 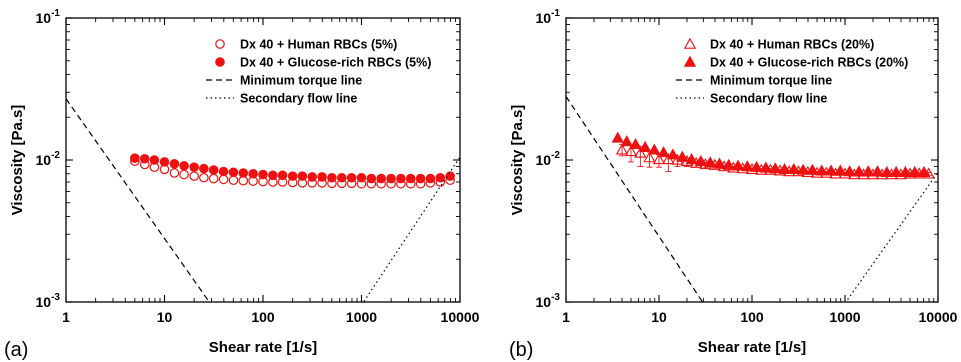 I want to click on panel-label: (a), so click(x=16, y=350).